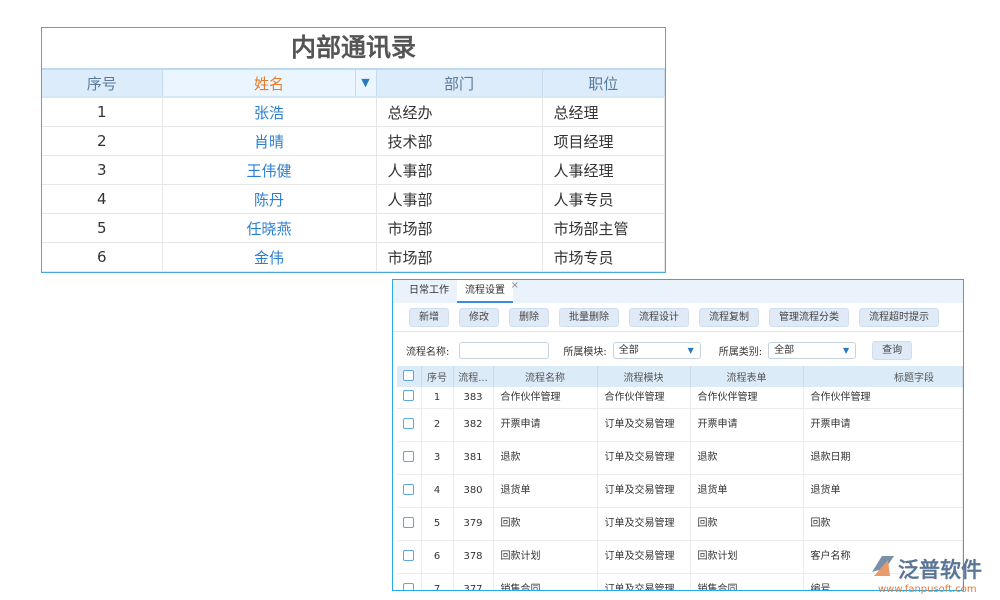  I want to click on cell-module: 合作伙伴管理, so click(644, 398).